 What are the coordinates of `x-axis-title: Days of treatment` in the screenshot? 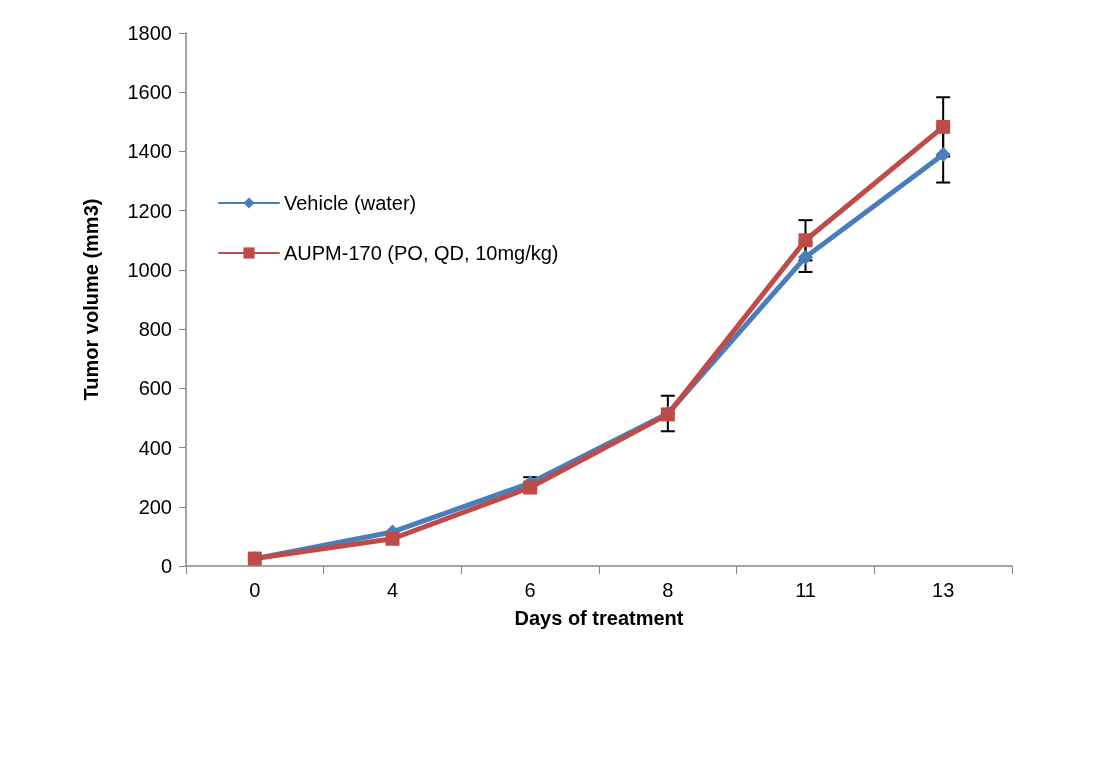 It's located at (599, 618).